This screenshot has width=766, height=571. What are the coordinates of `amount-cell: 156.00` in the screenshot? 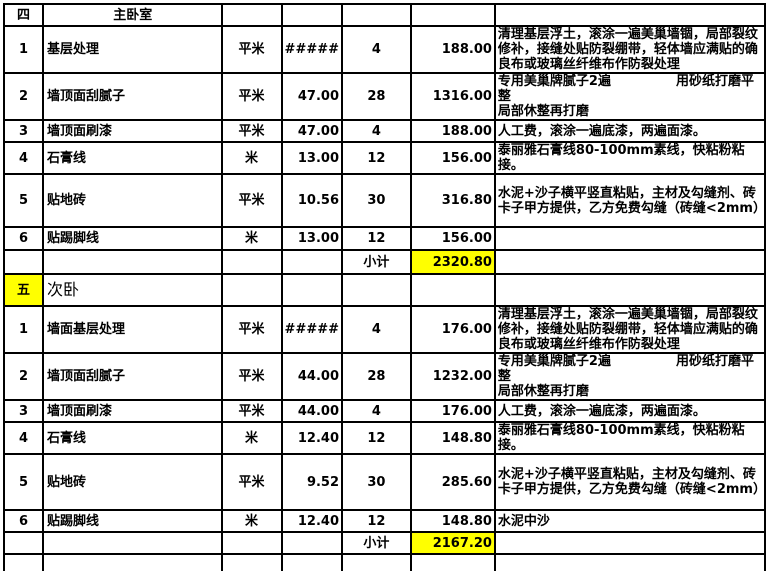 It's located at (452, 158).